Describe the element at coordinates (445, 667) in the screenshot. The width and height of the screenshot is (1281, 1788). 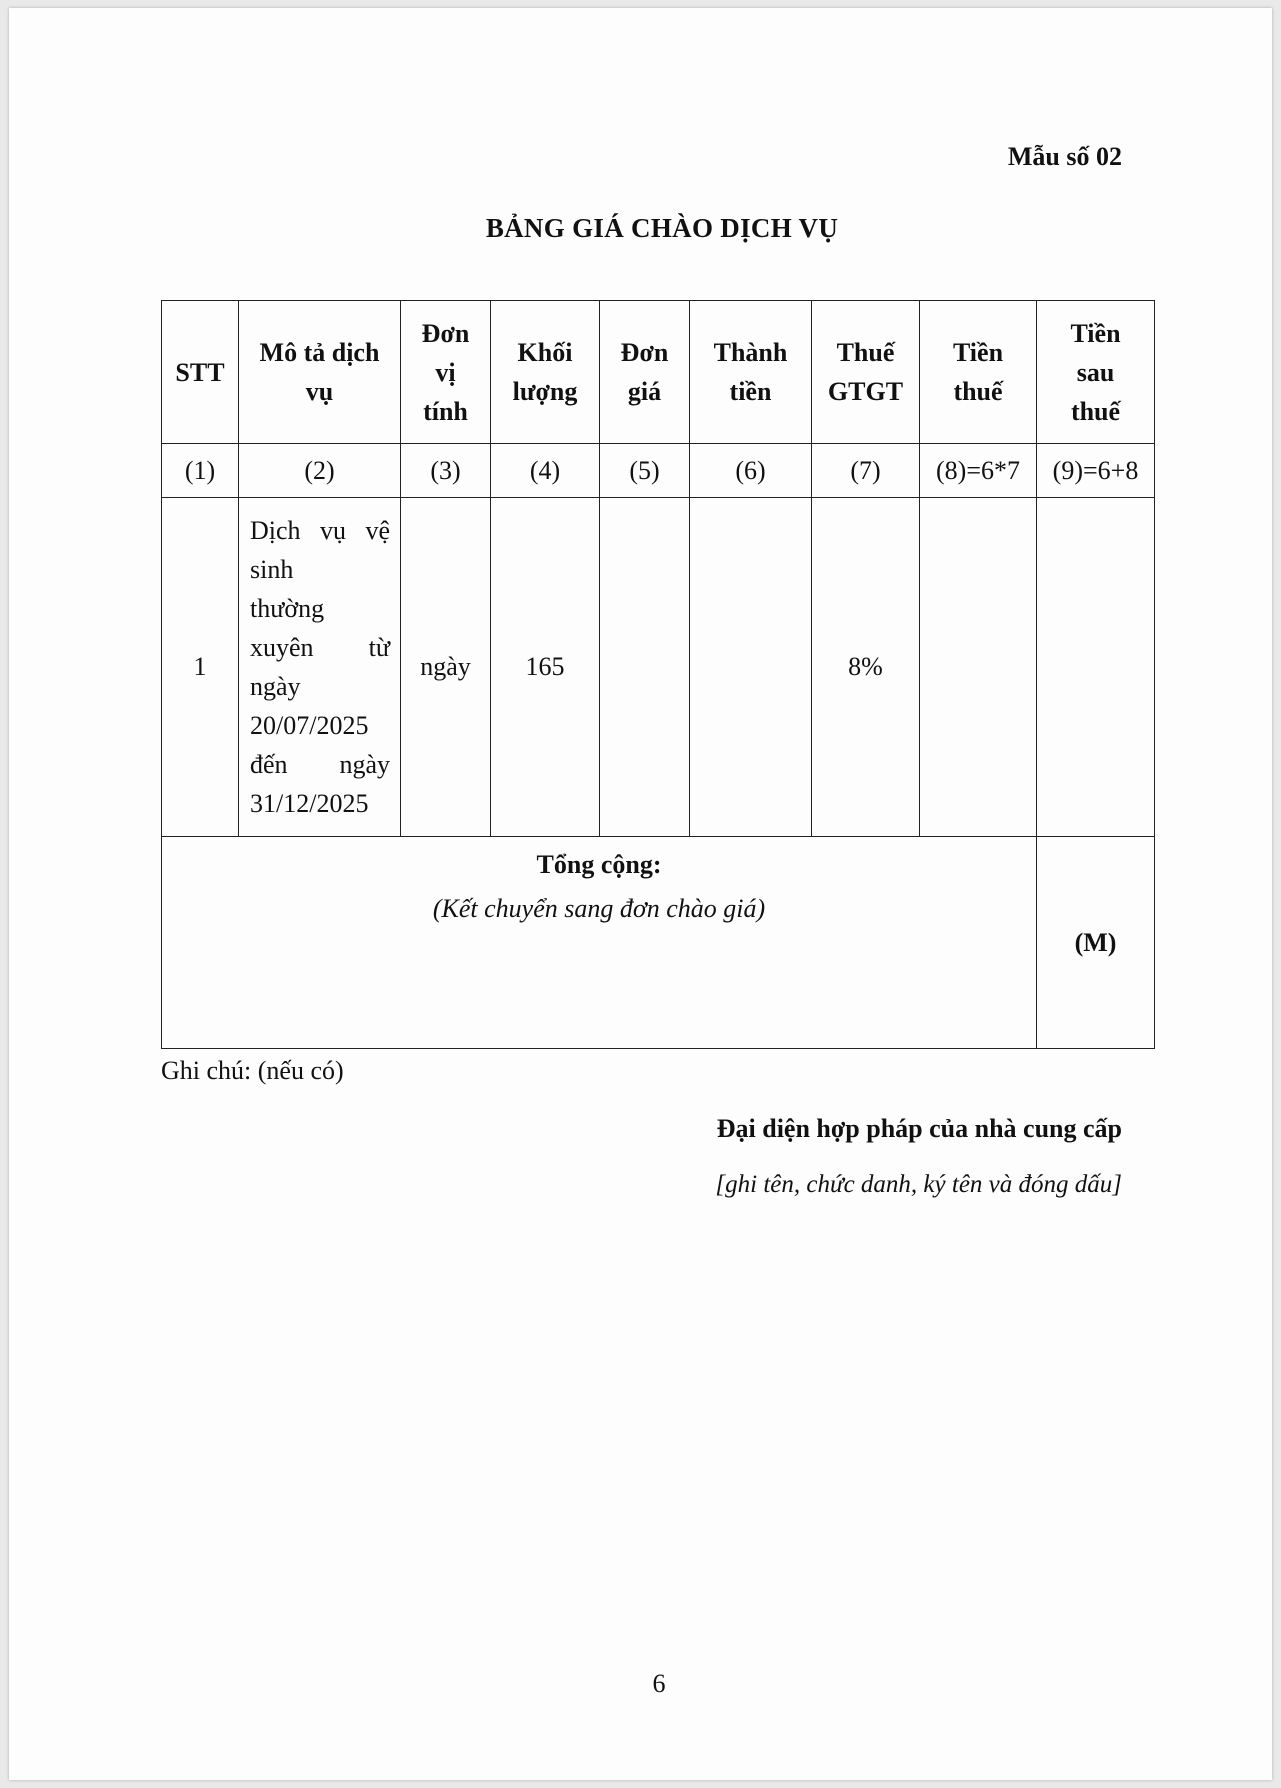
I see `cell-unit: ngày` at that location.